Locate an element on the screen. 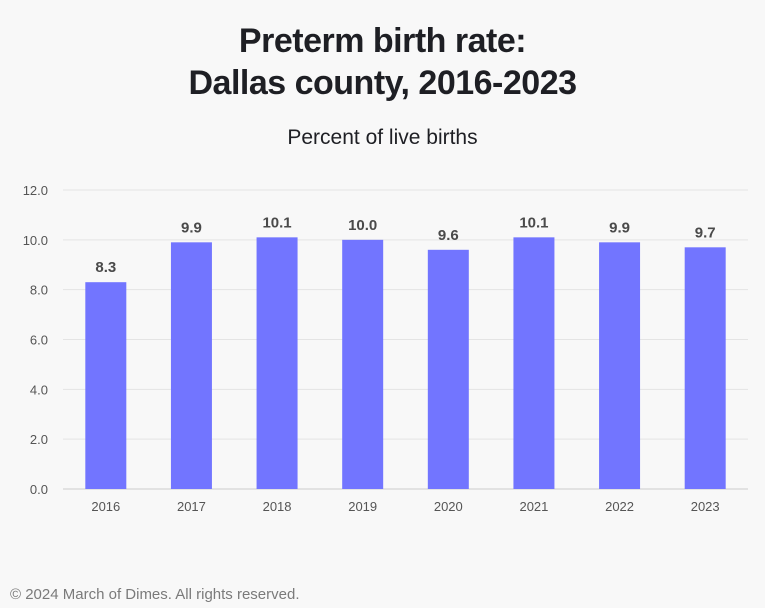  x-tick-label-2020: 2020 is located at coordinates (448, 506).